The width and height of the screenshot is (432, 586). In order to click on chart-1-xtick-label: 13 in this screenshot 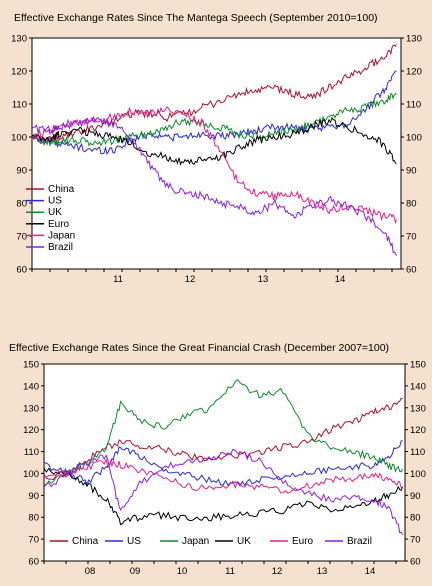, I will do `click(263, 279)`.